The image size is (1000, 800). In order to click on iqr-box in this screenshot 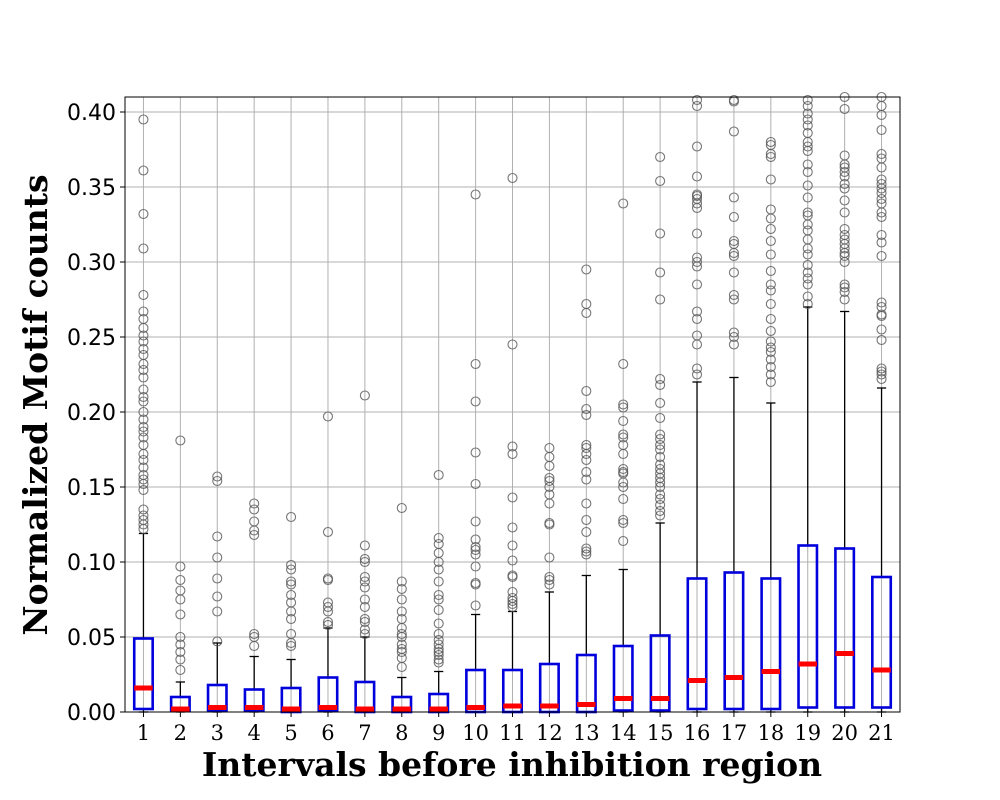, I will do `click(254, 700)`.